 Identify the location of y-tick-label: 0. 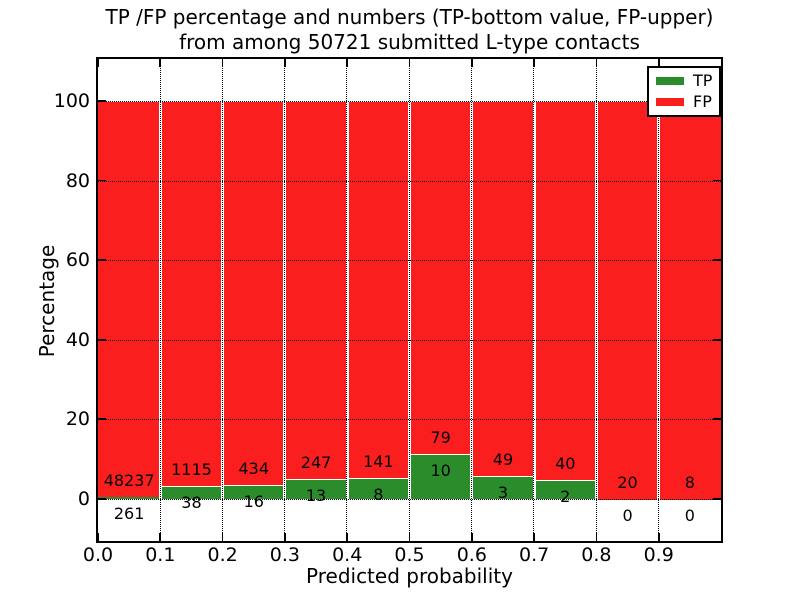
(83, 499).